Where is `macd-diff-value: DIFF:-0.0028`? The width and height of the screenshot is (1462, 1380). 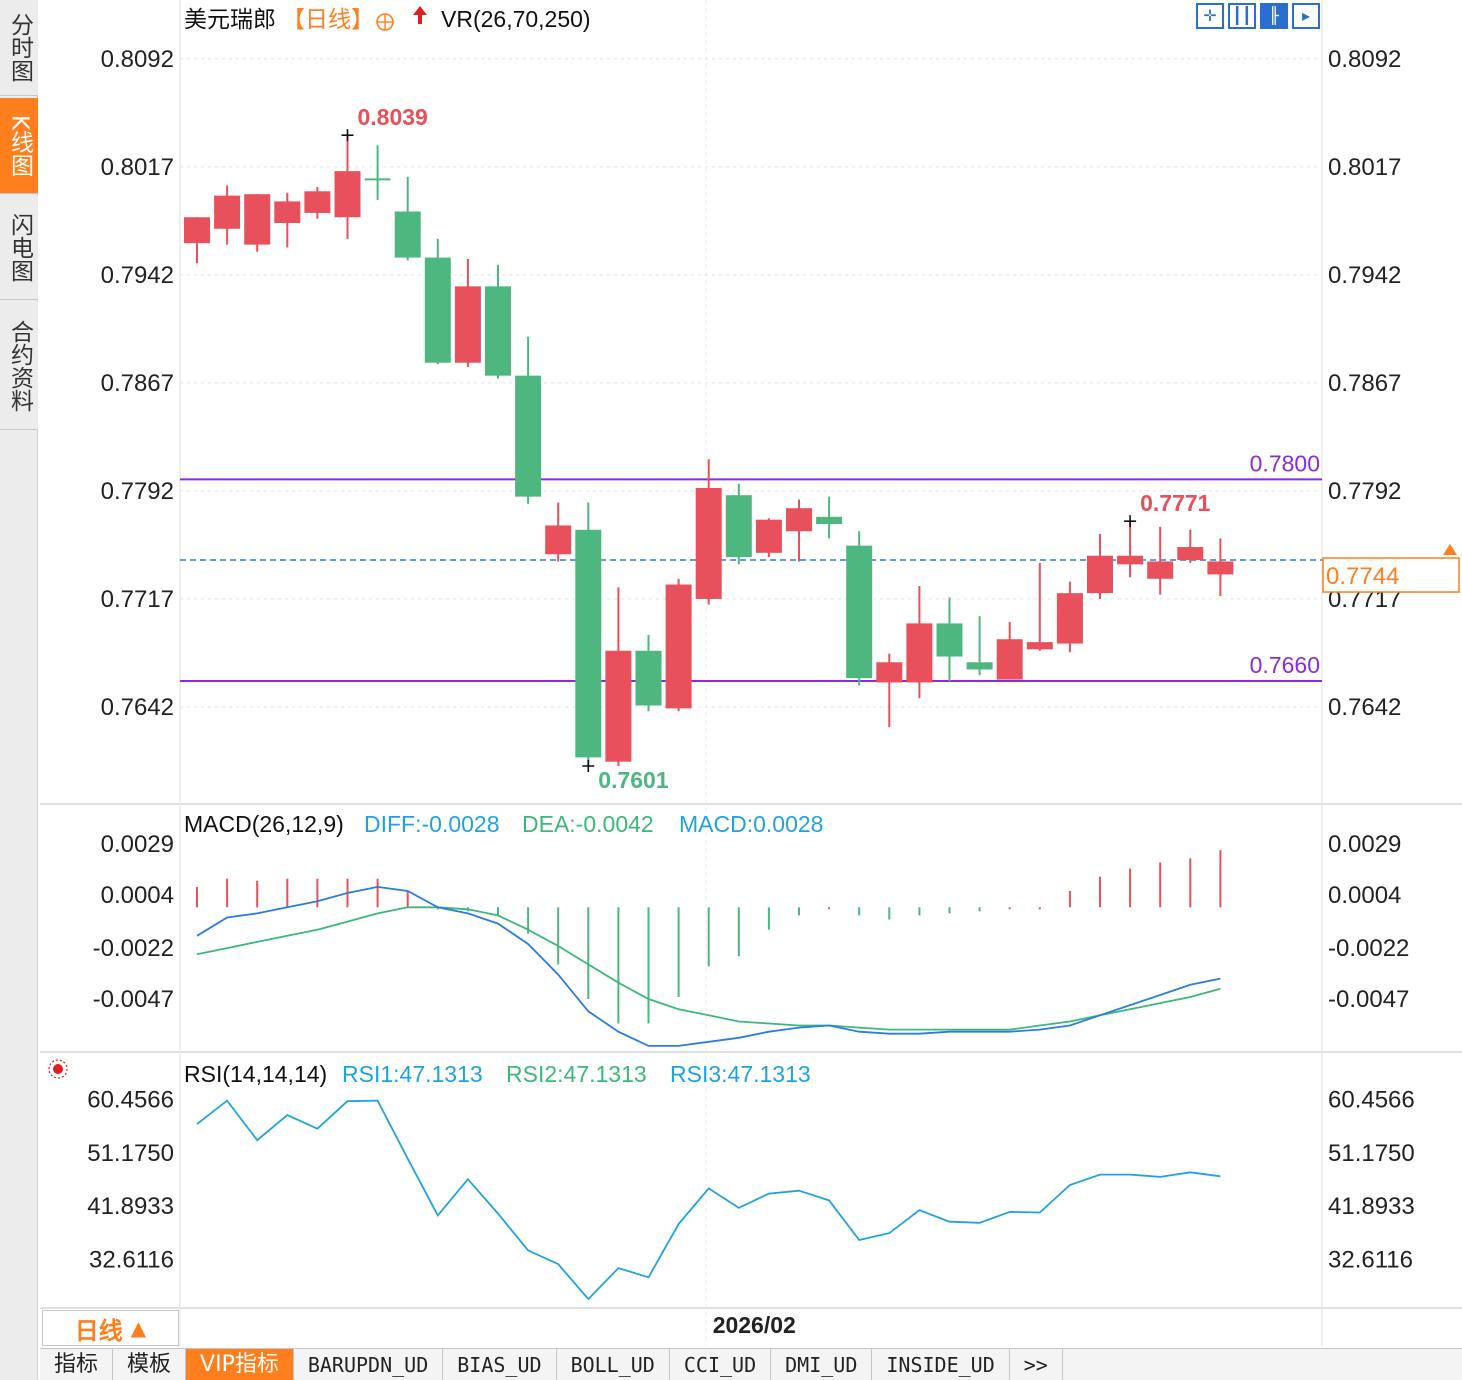
macd-diff-value: DIFF:-0.0028 is located at coordinates (432, 824).